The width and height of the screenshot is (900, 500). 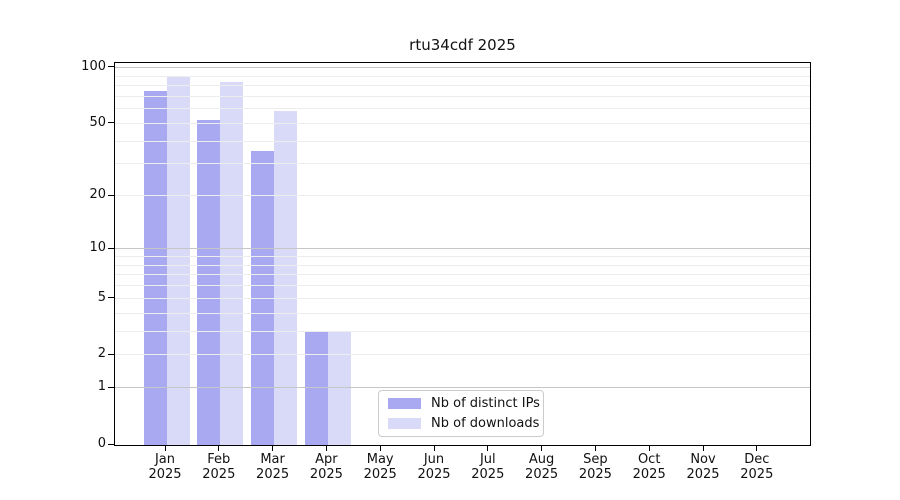 I want to click on x-tick-label: Oct 2025, so click(x=649, y=467).